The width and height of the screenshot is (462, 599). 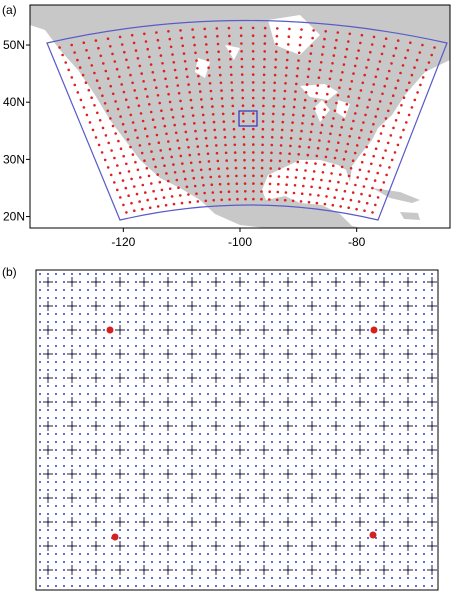 I want to click on panel-label: (b), so click(x=9, y=272).